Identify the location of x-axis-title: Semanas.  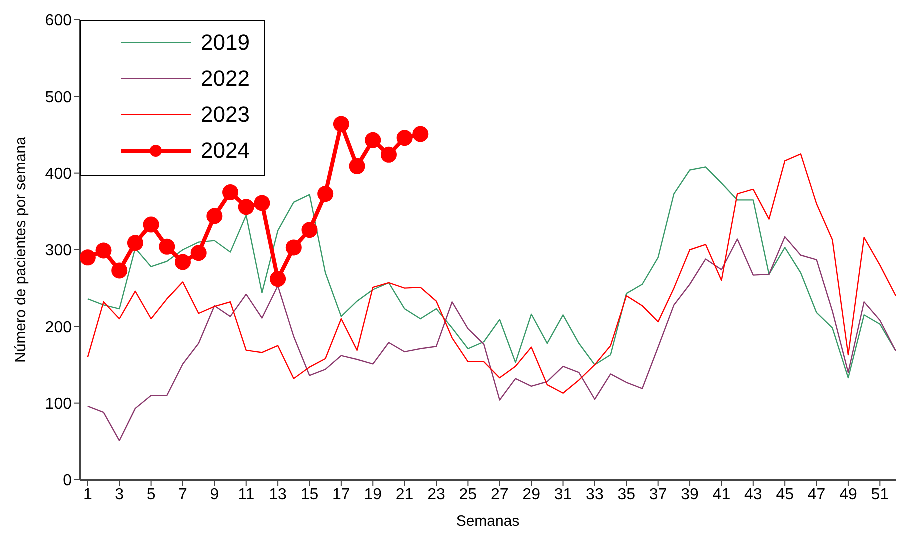
(488, 521).